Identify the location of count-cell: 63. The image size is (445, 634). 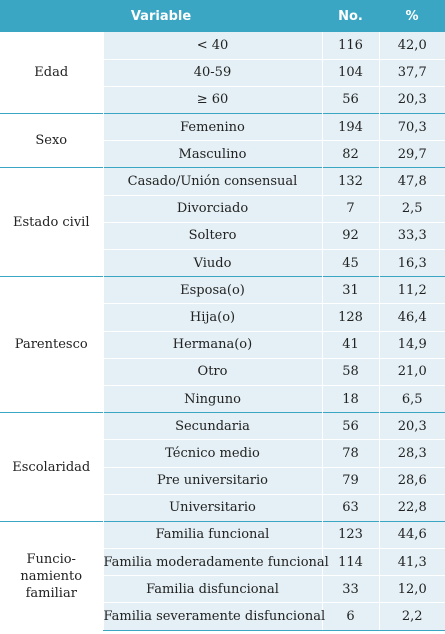
(350, 507).